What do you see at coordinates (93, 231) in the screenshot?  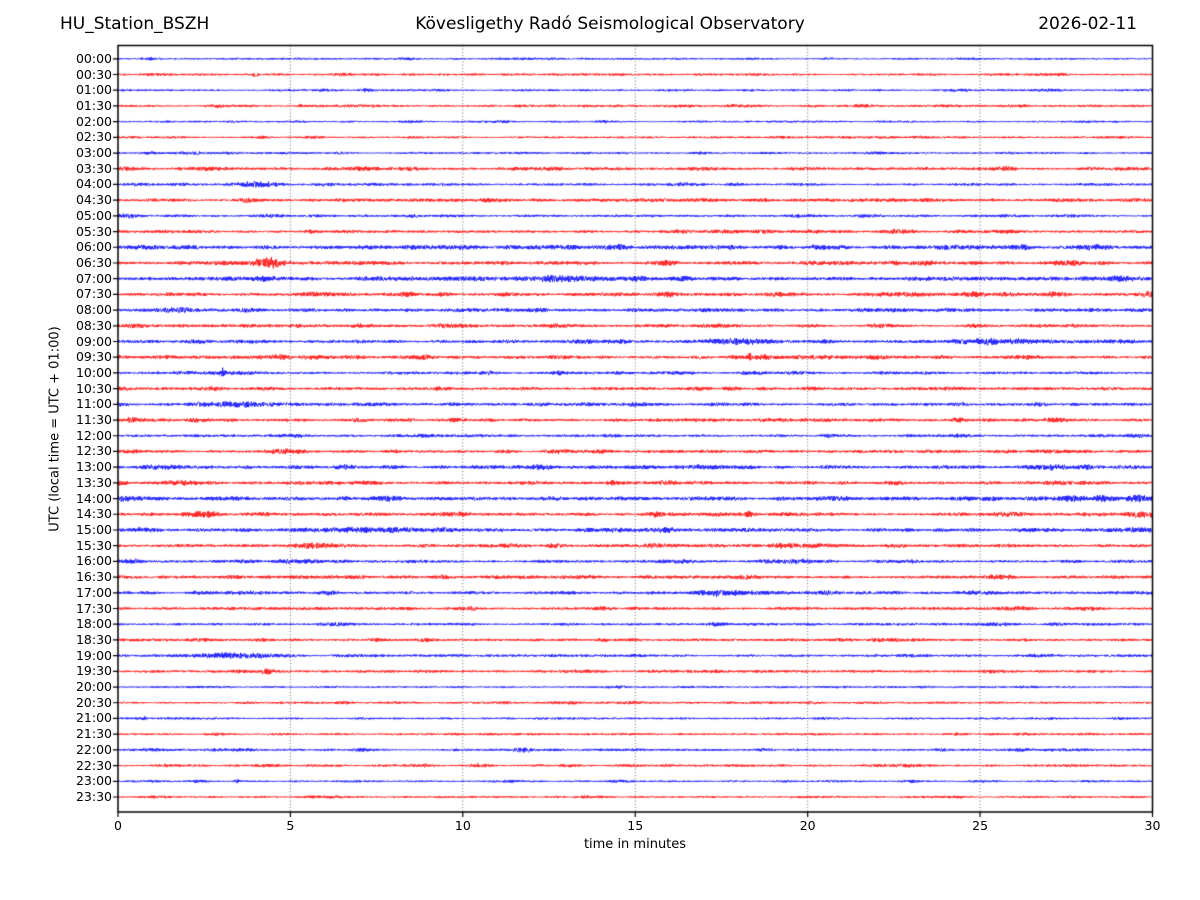 I see `y-tick-label: 05:30` at bounding box center [93, 231].